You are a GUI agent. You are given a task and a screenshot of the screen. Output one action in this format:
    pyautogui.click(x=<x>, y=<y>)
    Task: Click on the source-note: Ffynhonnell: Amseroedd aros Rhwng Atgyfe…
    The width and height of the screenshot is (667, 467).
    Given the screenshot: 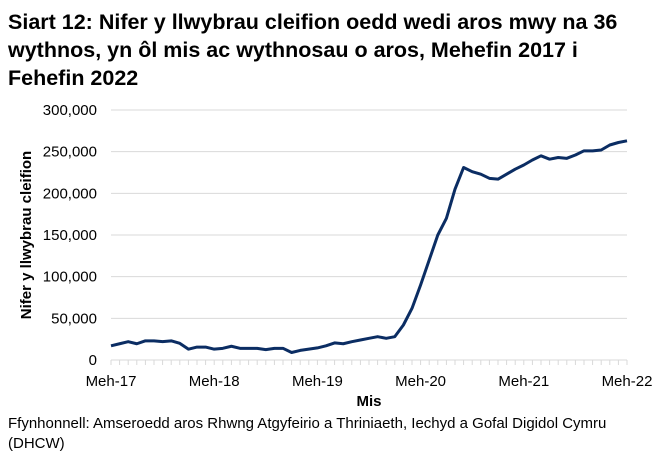 What is the action you would take?
    pyautogui.click(x=307, y=433)
    